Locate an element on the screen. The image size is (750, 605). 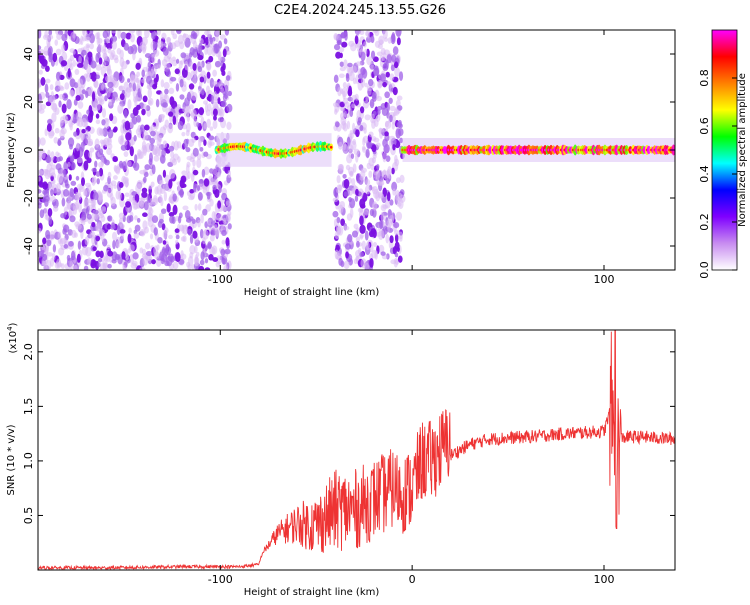
top-y-tick-label-3: 20 is located at coordinates (28, 102).